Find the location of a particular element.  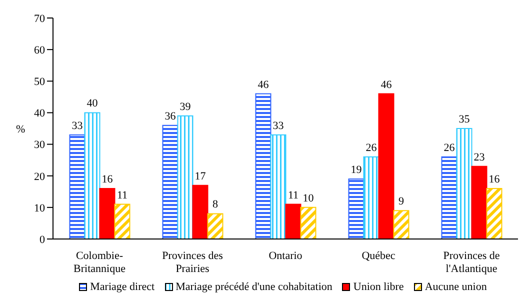

legend-label: Mariage direct is located at coordinates (122, 287).